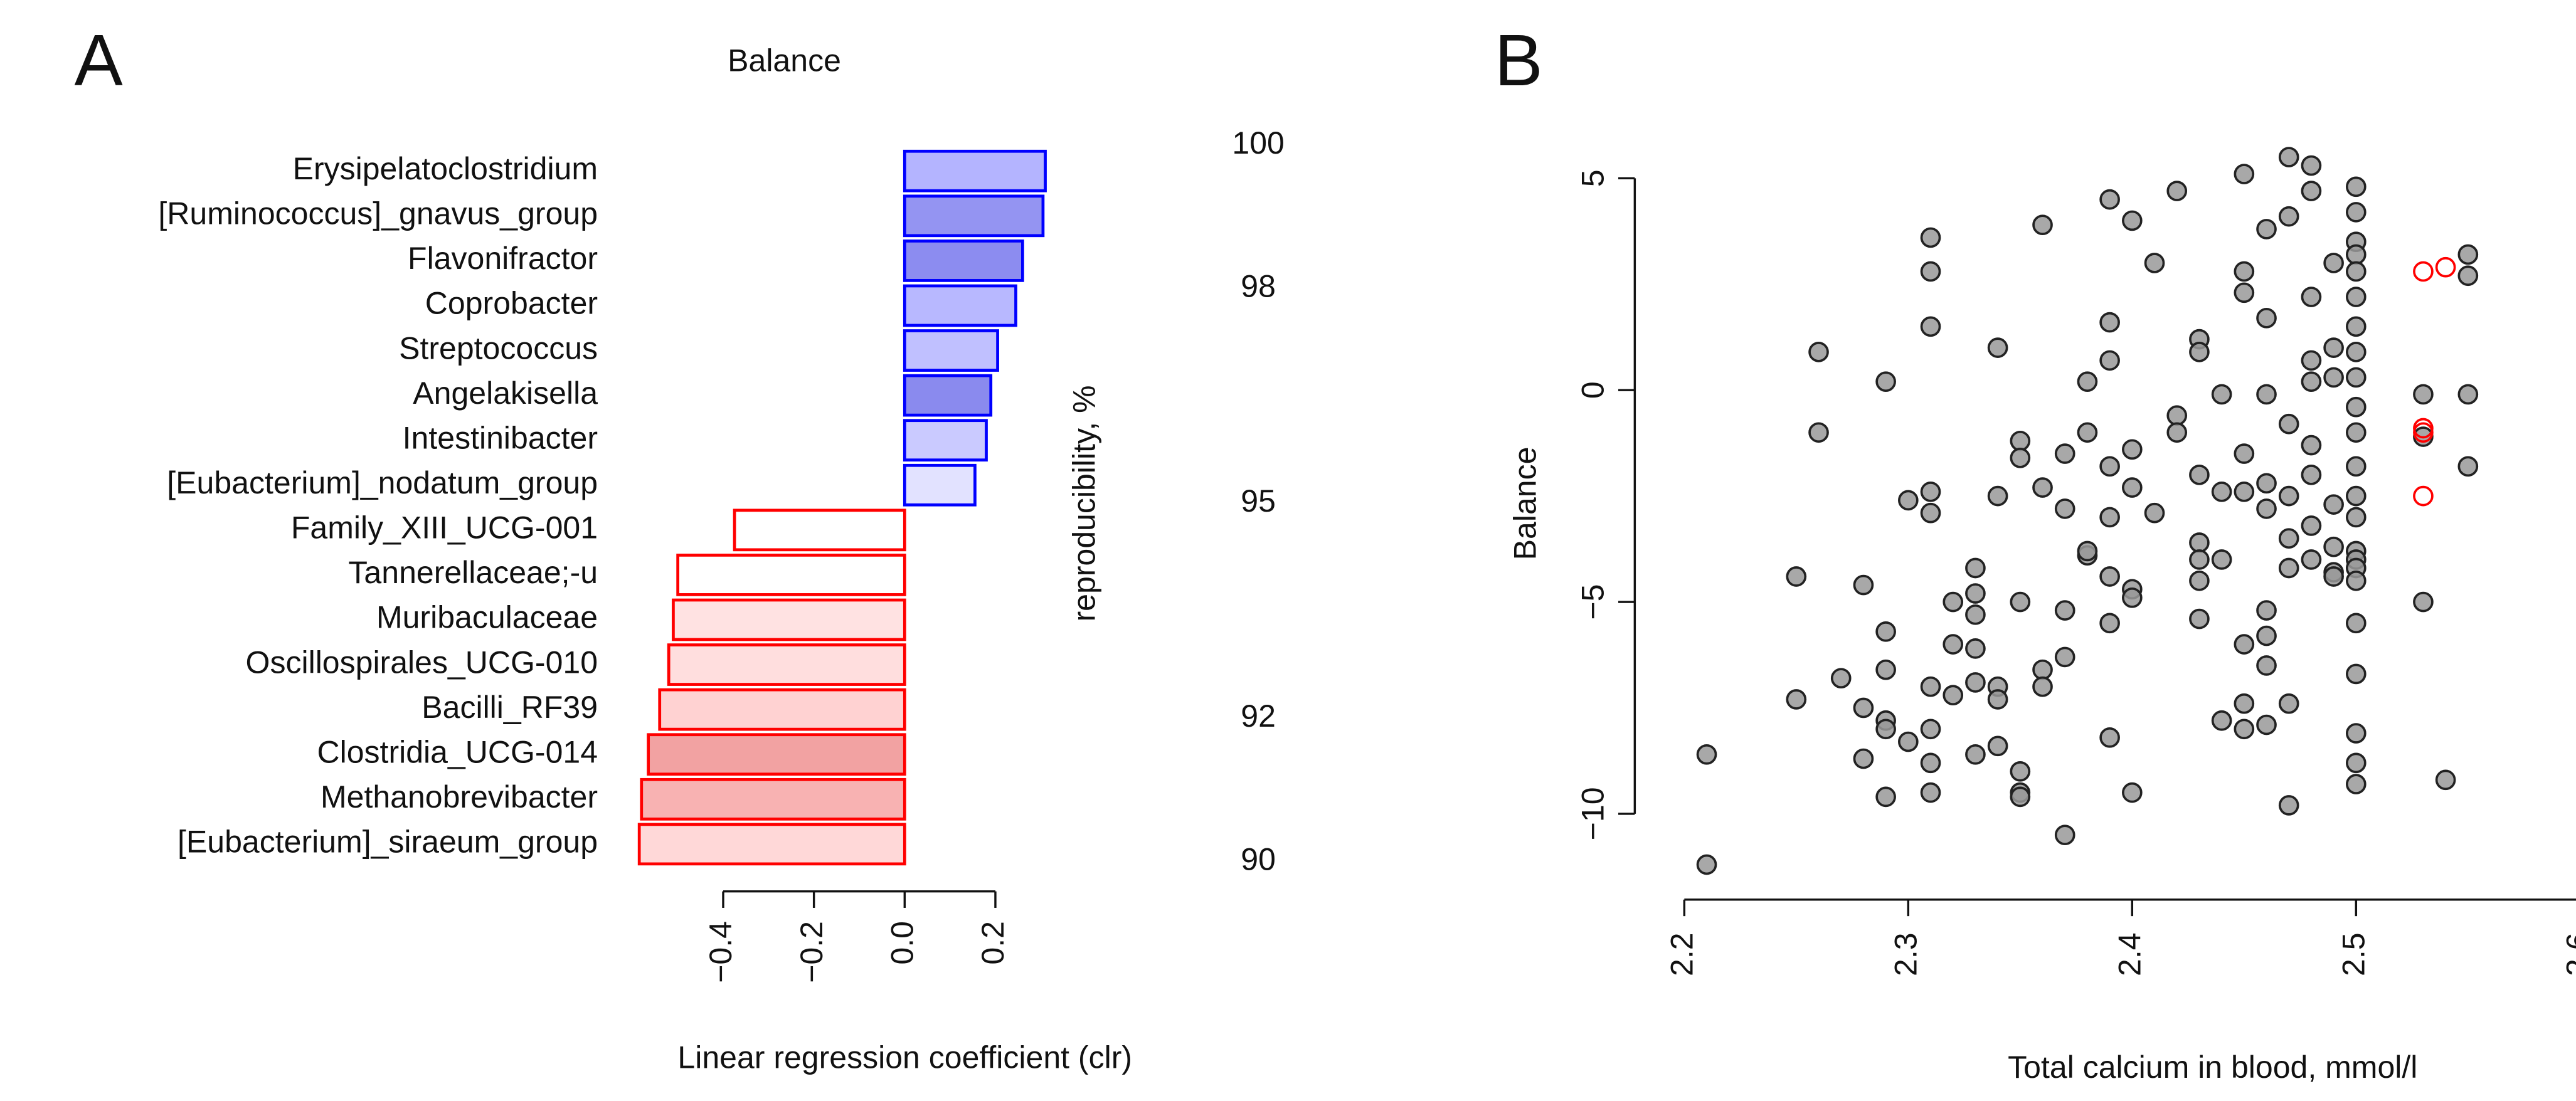  Describe the element at coordinates (487, 617) in the screenshot. I see `category-label: Muribaculaceae` at that location.